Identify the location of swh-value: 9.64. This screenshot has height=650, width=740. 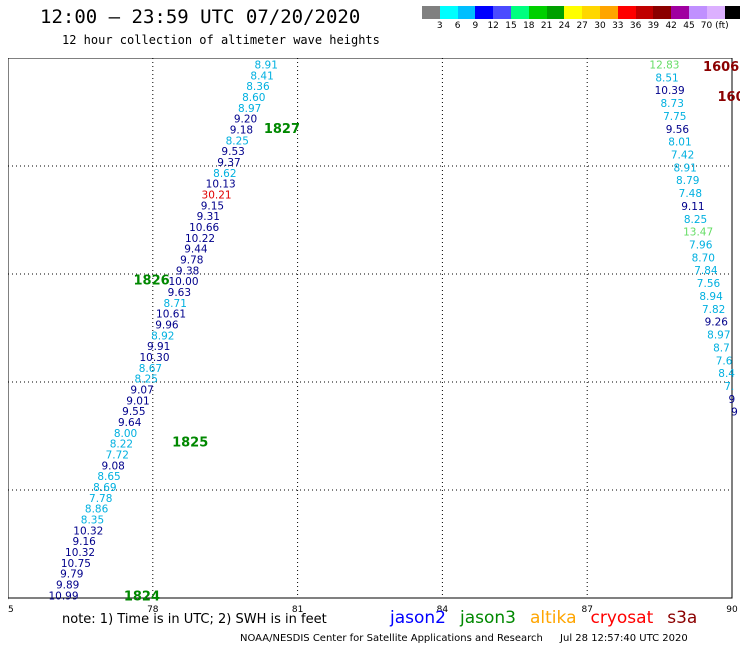
(130, 423).